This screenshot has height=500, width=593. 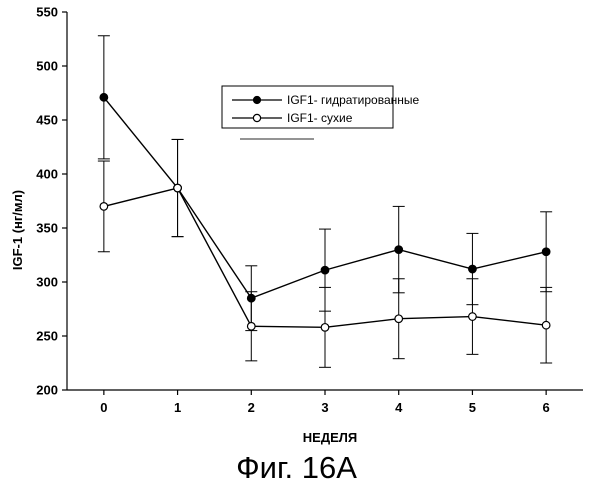 I want to click on x-tick-label: 4, so click(x=399, y=407).